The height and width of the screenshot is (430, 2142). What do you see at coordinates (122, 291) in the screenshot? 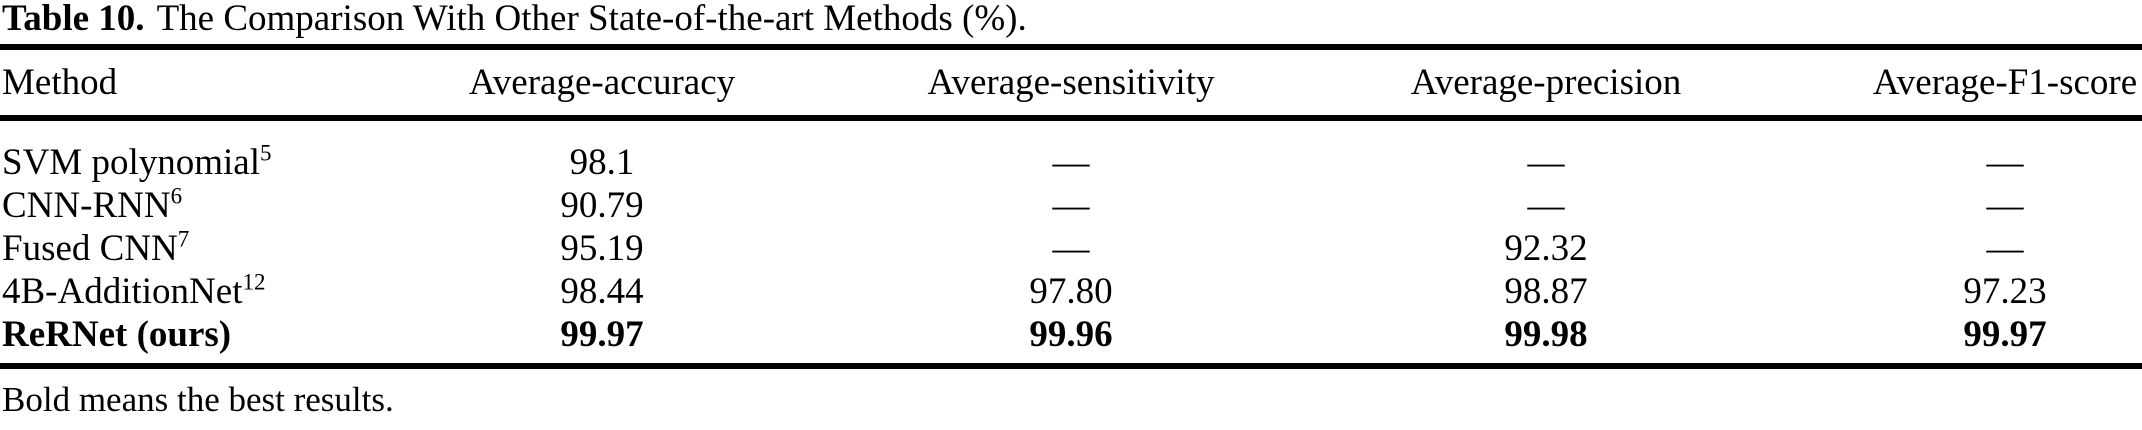
I see `method-name: 4B-AdditionNet` at bounding box center [122, 291].